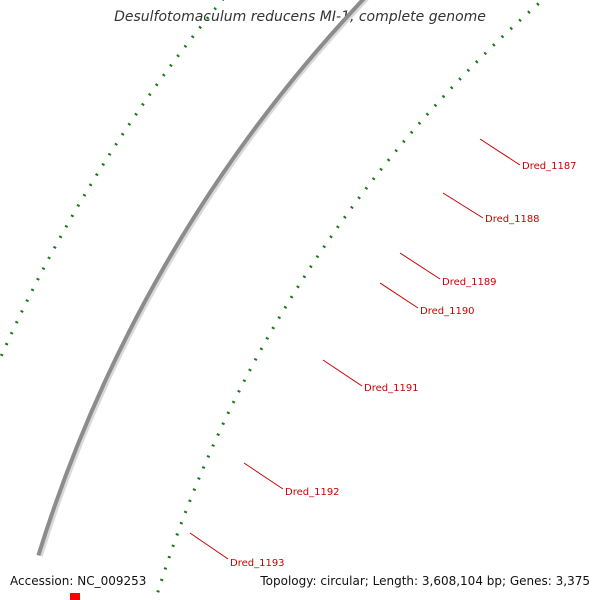 The height and width of the screenshot is (600, 600). Describe the element at coordinates (447, 311) in the screenshot. I see `gene-label-dred-1190: Dred_1190` at that location.